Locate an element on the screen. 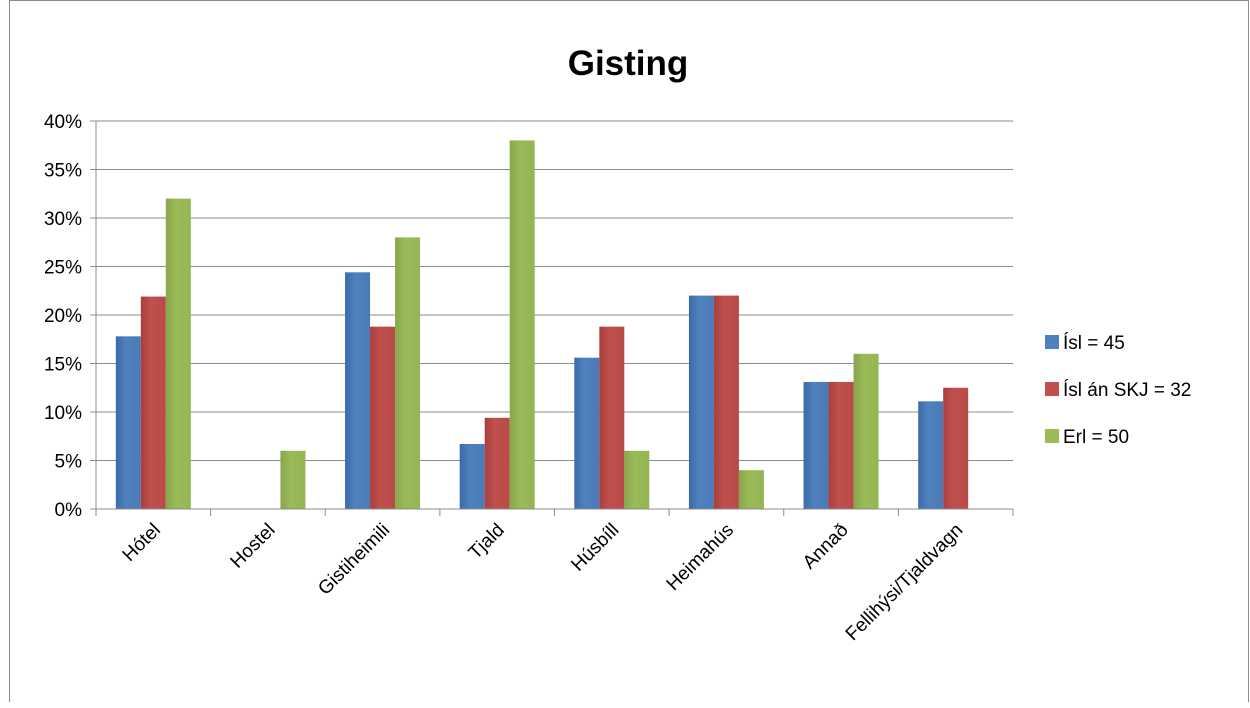  legend-label: Ísl án SKJ = 32 is located at coordinates (1127, 390).